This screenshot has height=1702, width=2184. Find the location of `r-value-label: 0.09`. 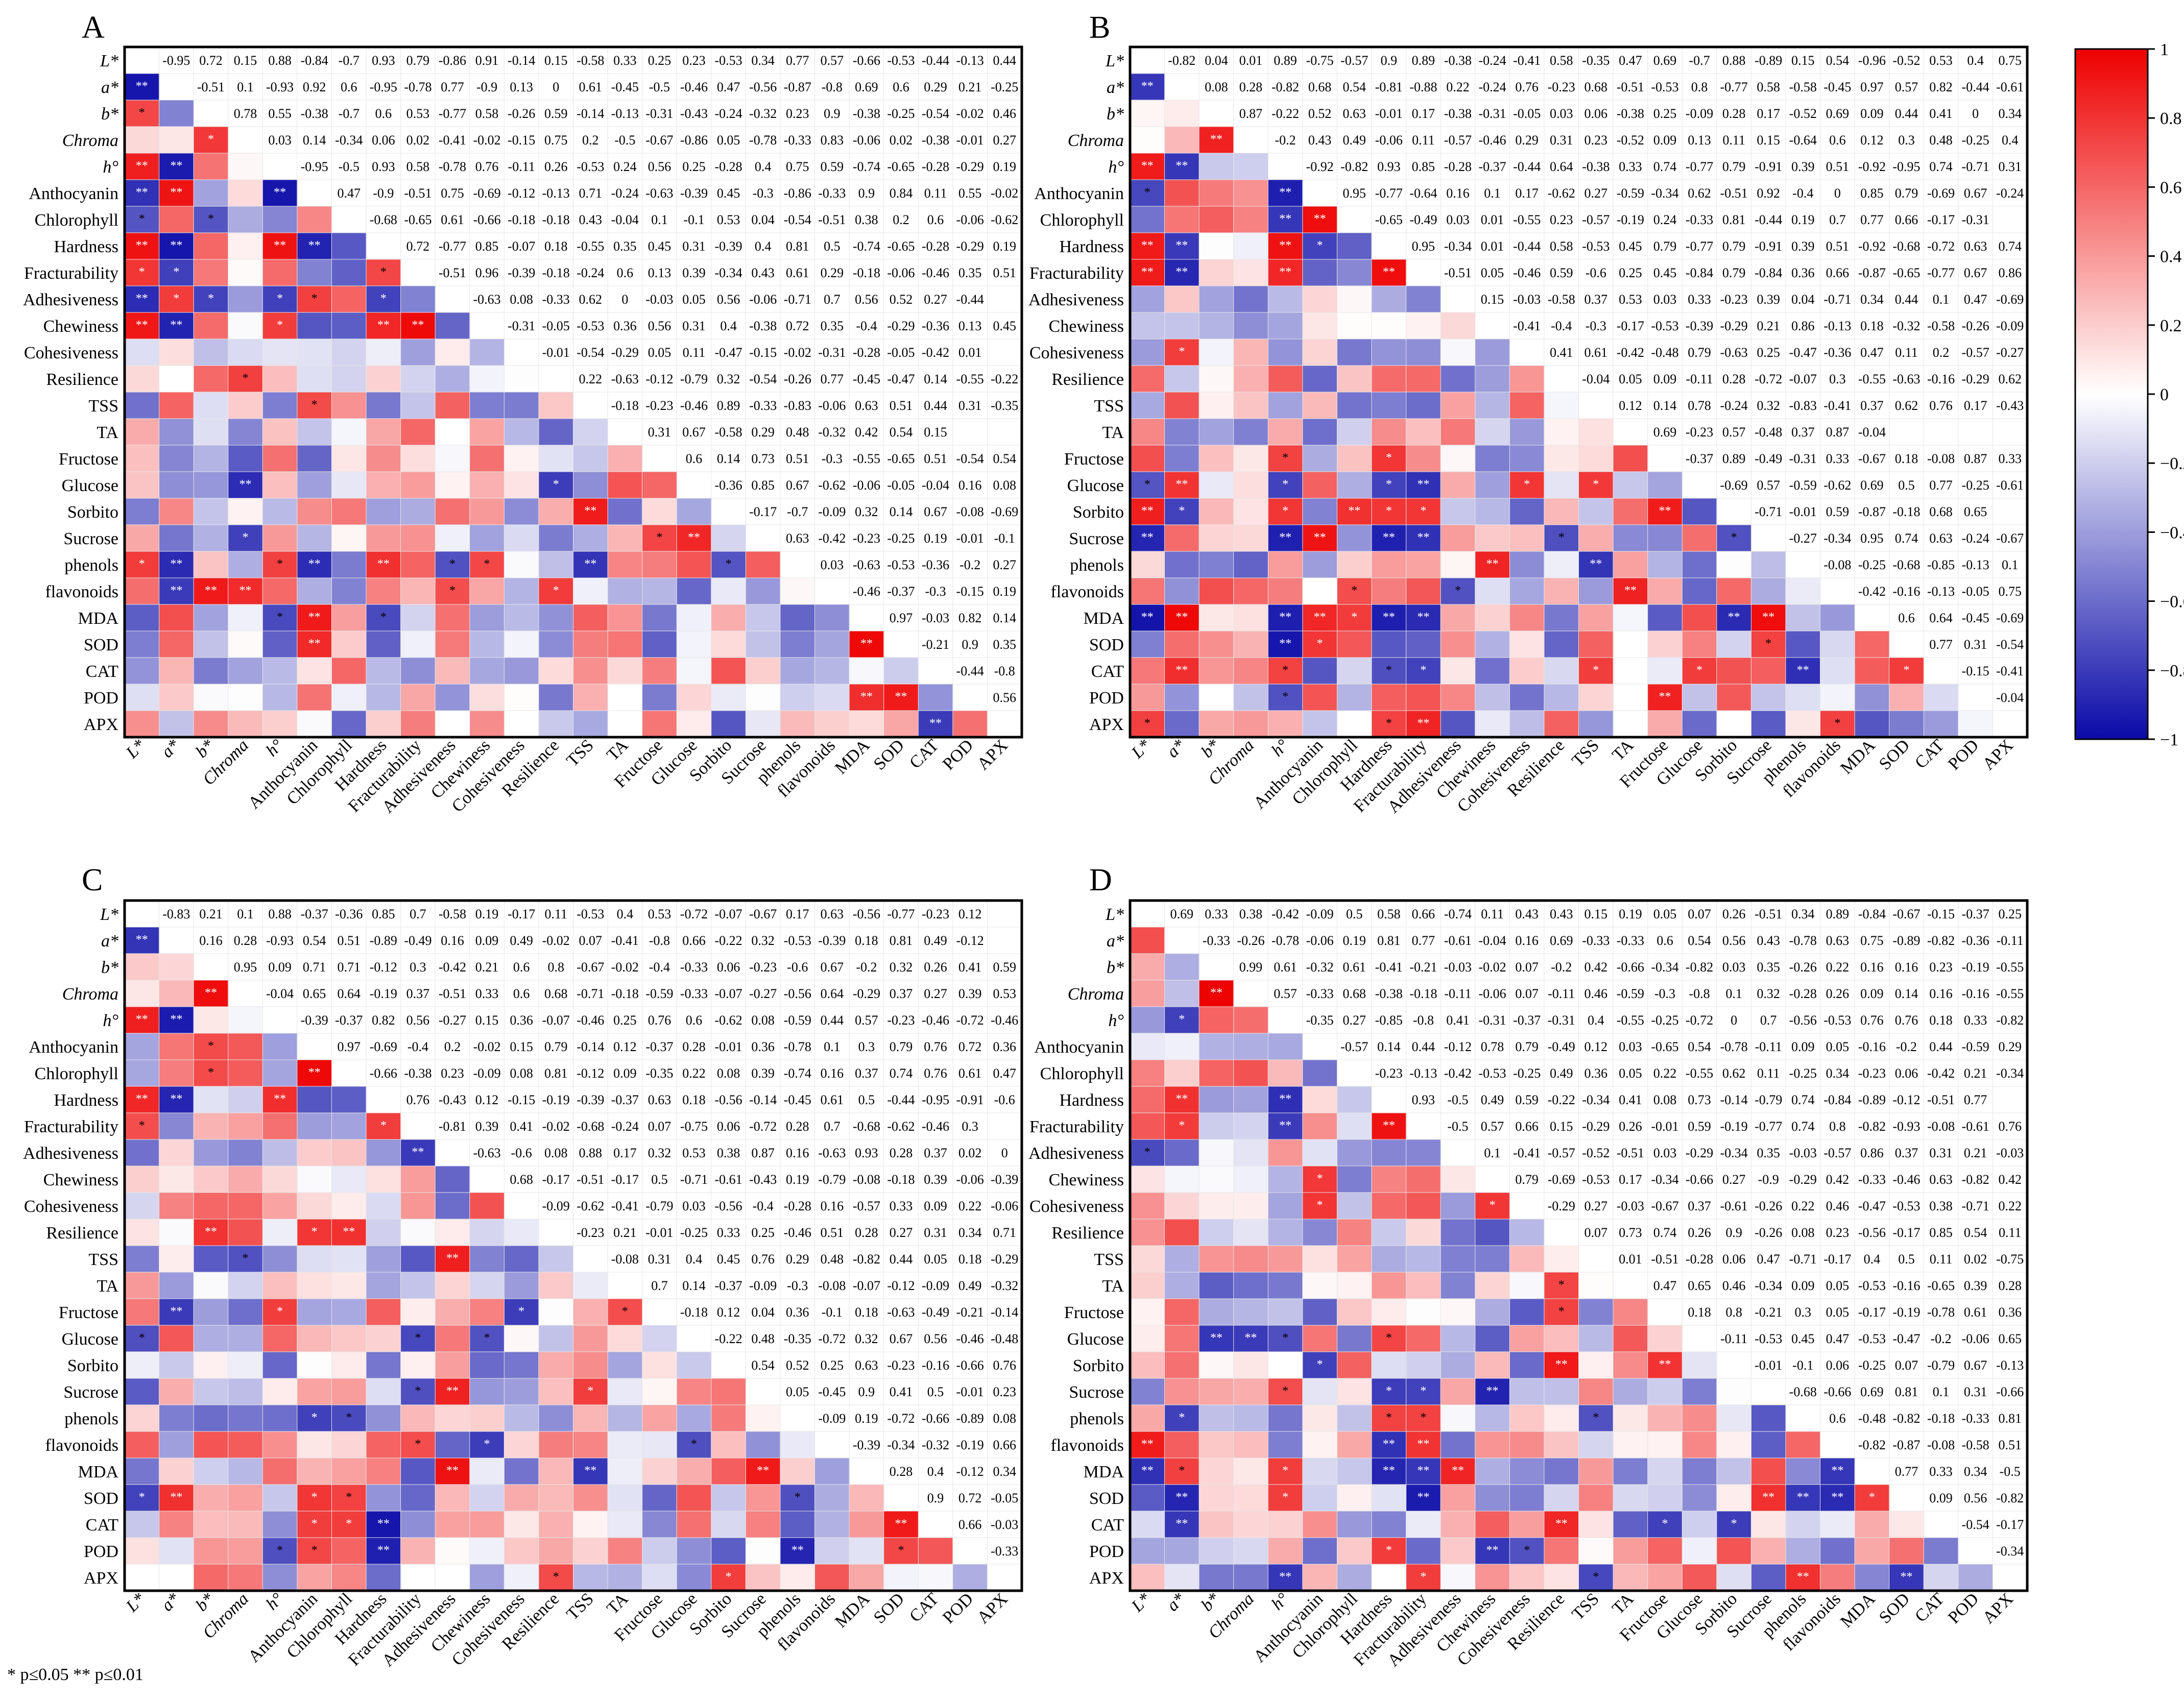

r-value-label: 0.09 is located at coordinates (280, 967).